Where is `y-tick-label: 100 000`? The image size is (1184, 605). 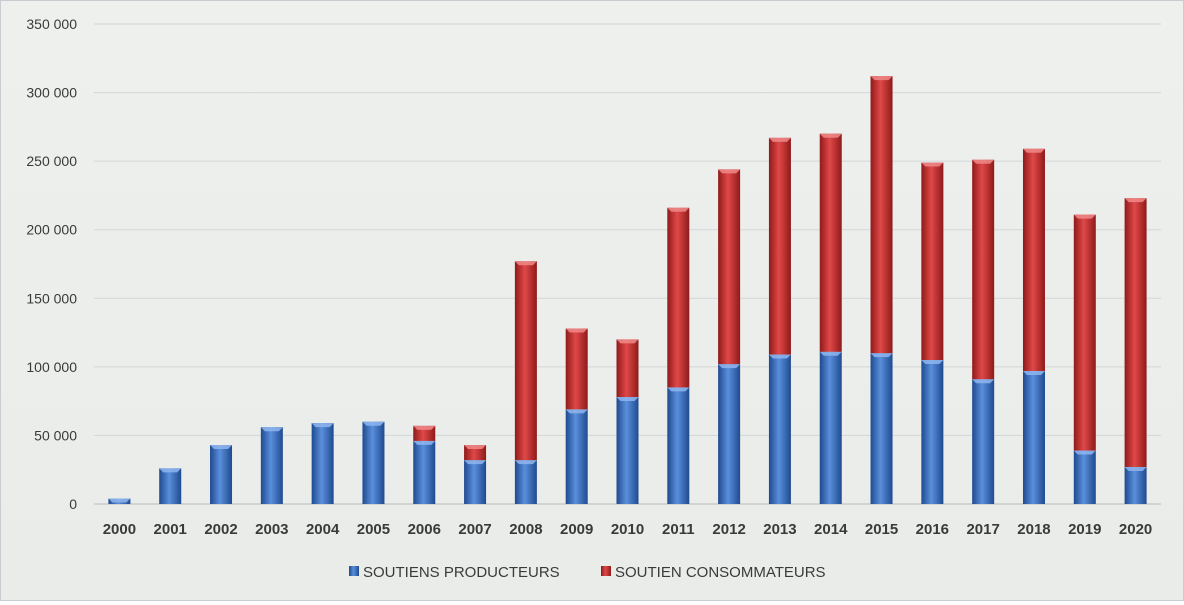 y-tick-label: 100 000 is located at coordinates (51, 367).